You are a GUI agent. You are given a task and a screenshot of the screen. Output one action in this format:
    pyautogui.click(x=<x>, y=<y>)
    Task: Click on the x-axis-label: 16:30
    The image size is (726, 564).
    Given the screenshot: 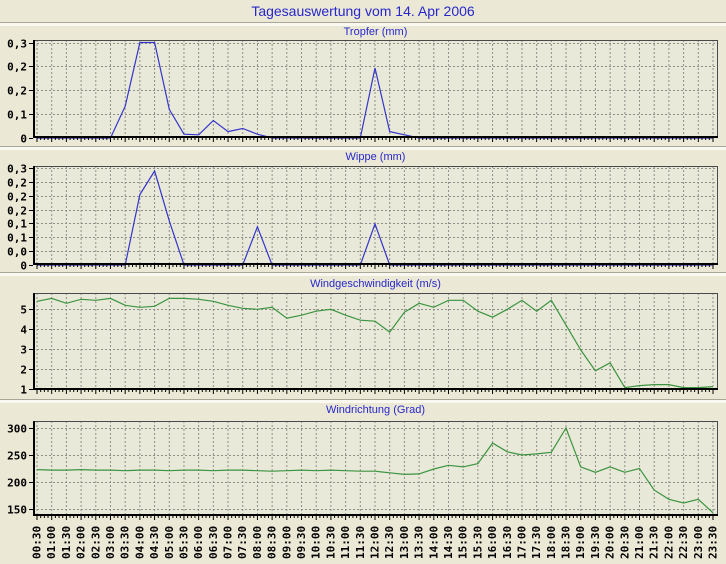 What is the action you would take?
    pyautogui.click(x=507, y=542)
    